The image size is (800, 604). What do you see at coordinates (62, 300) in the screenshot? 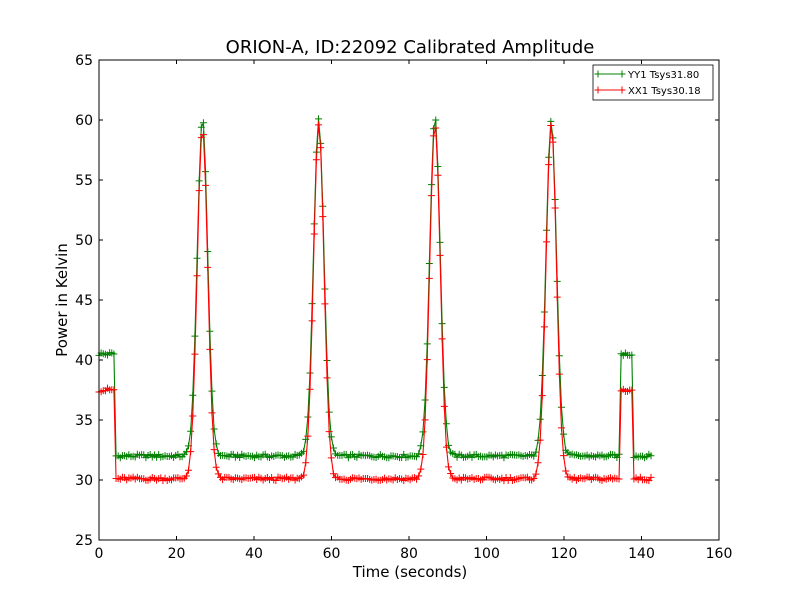
I see `y-axis-label: Power in Kelvin` at bounding box center [62, 300].